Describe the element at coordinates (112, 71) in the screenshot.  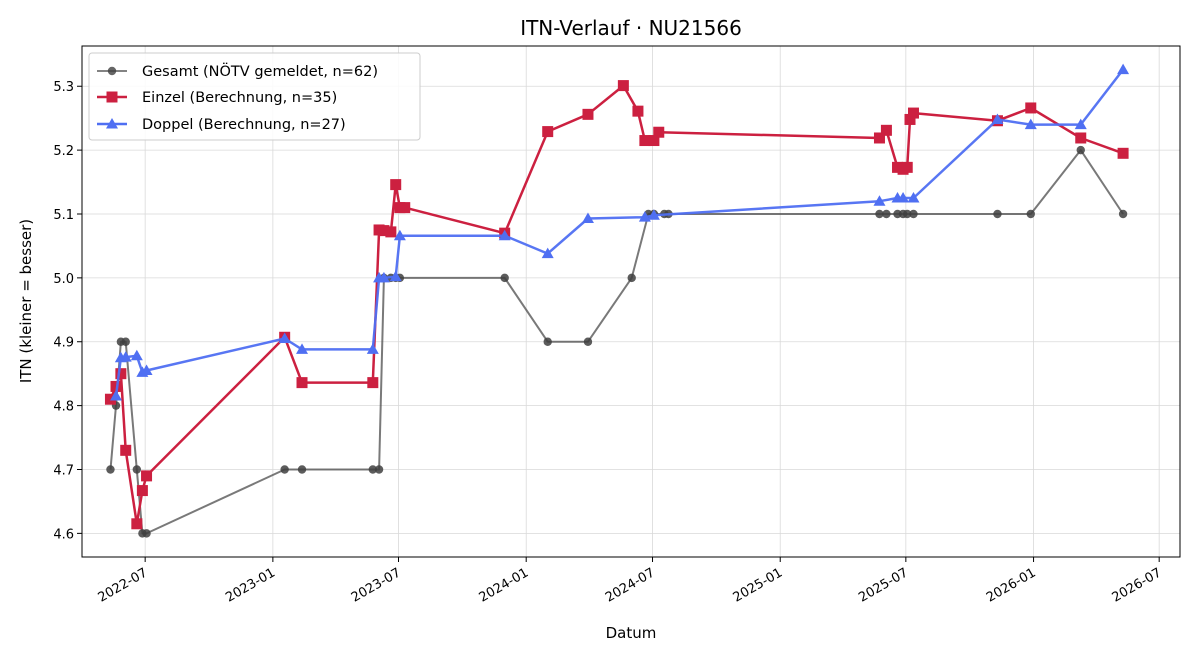
I see `legend-marker-gesamt` at that location.